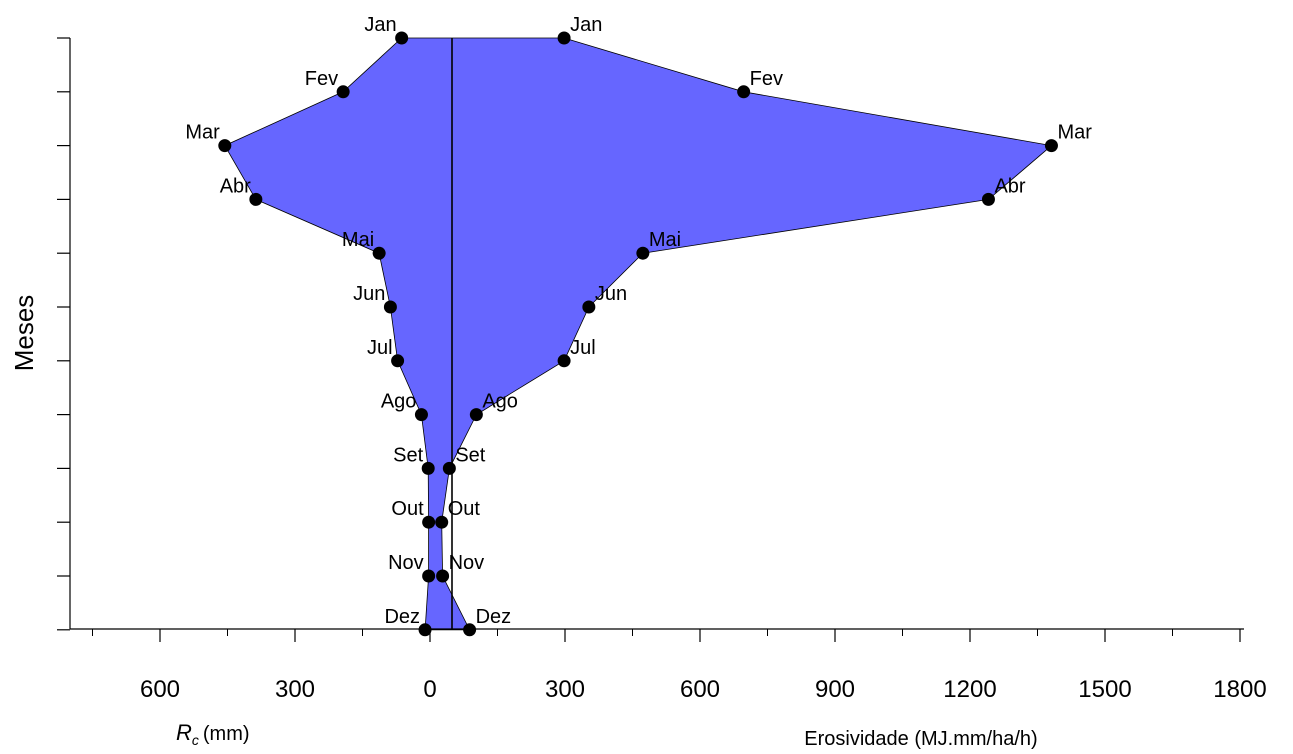  I want to click on erosivity-point-dez, so click(470, 630).